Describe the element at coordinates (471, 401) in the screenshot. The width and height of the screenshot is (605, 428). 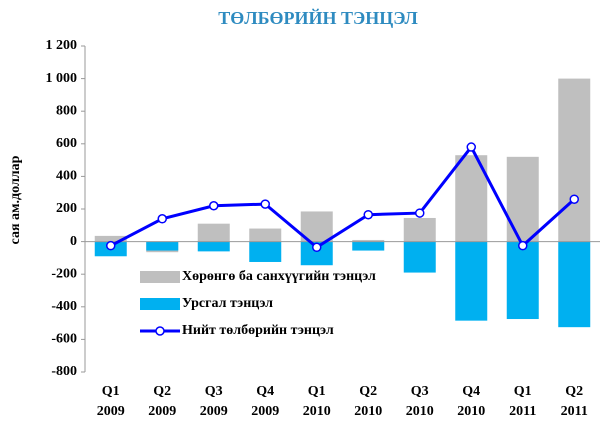
I see `x-tick-label: Q4 2010` at that location.